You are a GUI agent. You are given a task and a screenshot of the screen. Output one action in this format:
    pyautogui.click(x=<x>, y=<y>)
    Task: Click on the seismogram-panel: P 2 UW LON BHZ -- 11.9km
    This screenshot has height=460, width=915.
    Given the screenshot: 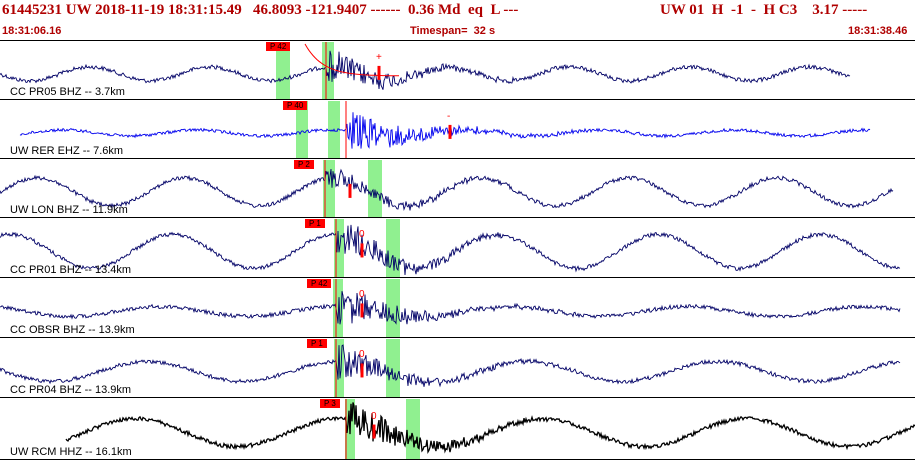 What is the action you would take?
    pyautogui.click(x=457, y=189)
    